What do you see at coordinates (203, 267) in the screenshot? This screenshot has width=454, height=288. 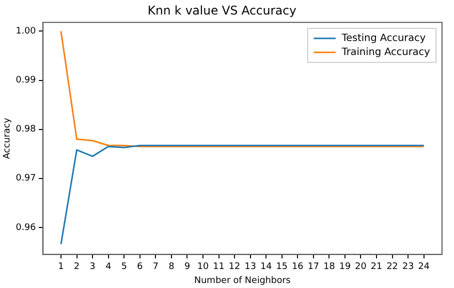 I see `x-tick-label: 10` at bounding box center [203, 267].